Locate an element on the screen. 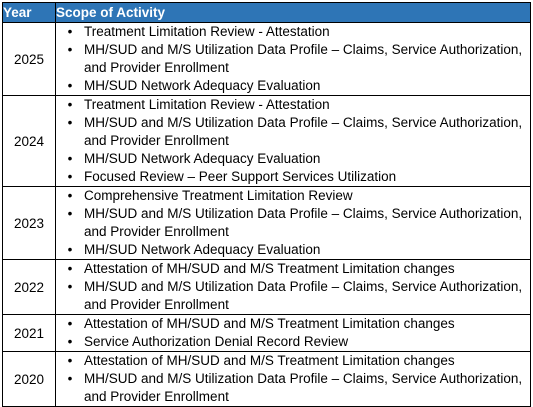 The width and height of the screenshot is (533, 407). year-cell: 2024 is located at coordinates (29, 141).